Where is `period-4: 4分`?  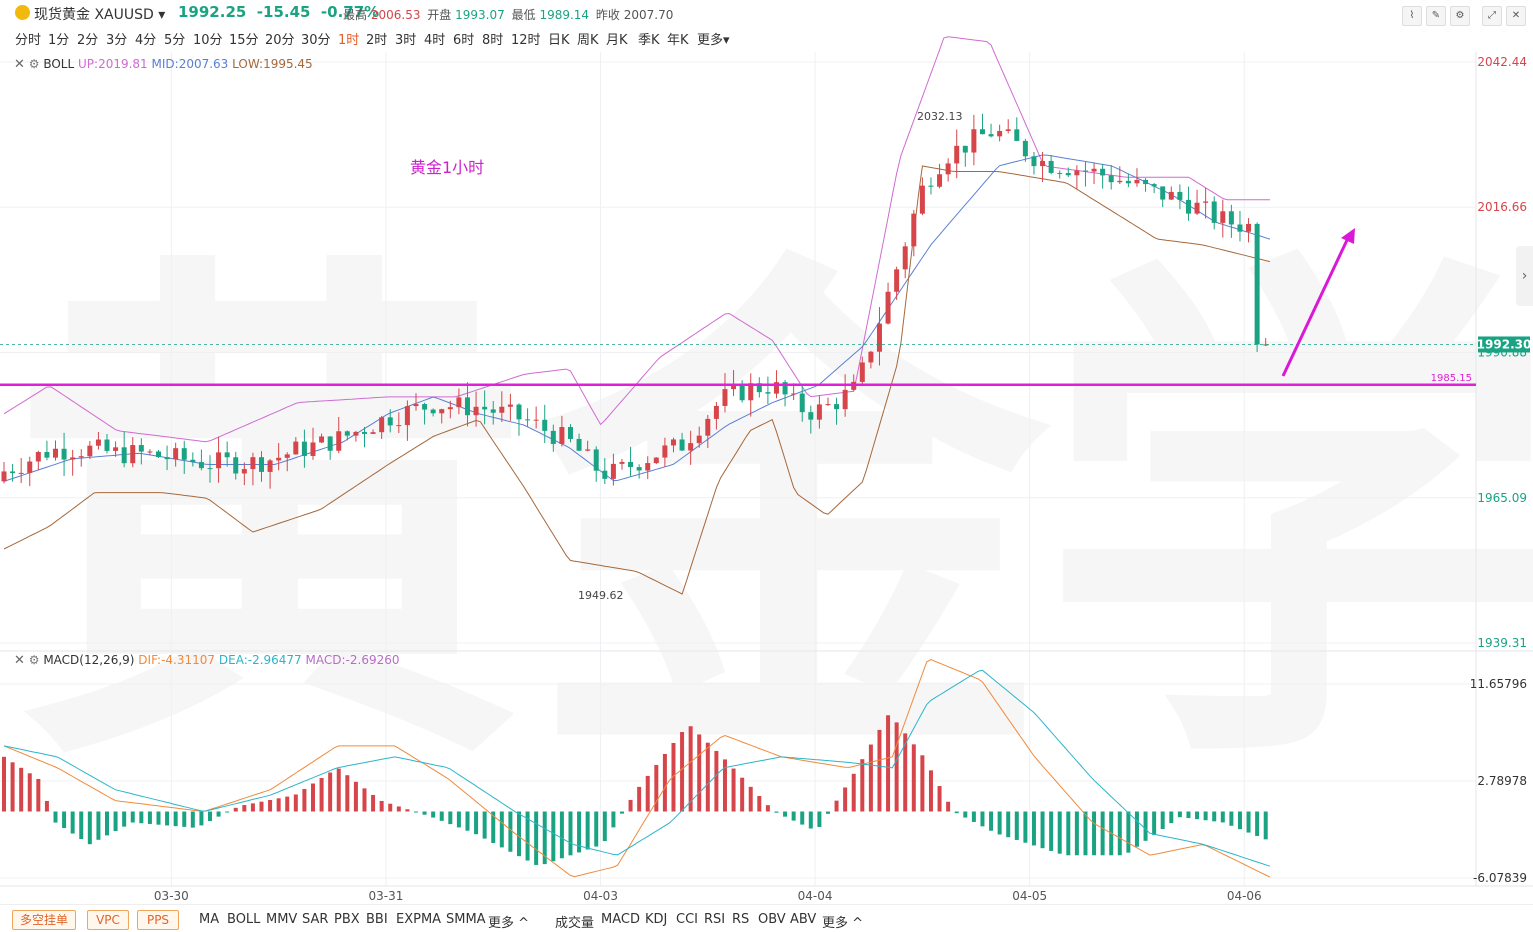
period-4: 4分 is located at coordinates (146, 40).